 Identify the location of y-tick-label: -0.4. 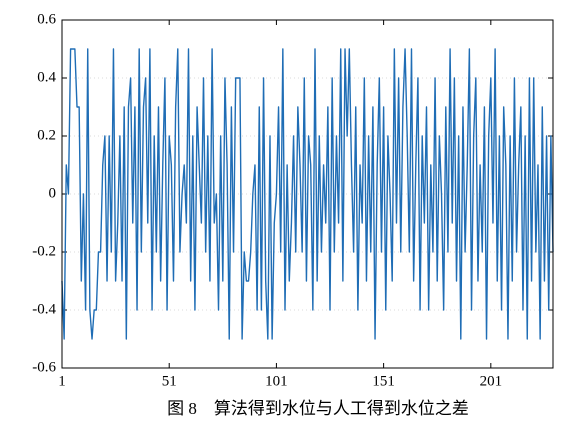
(44, 309).